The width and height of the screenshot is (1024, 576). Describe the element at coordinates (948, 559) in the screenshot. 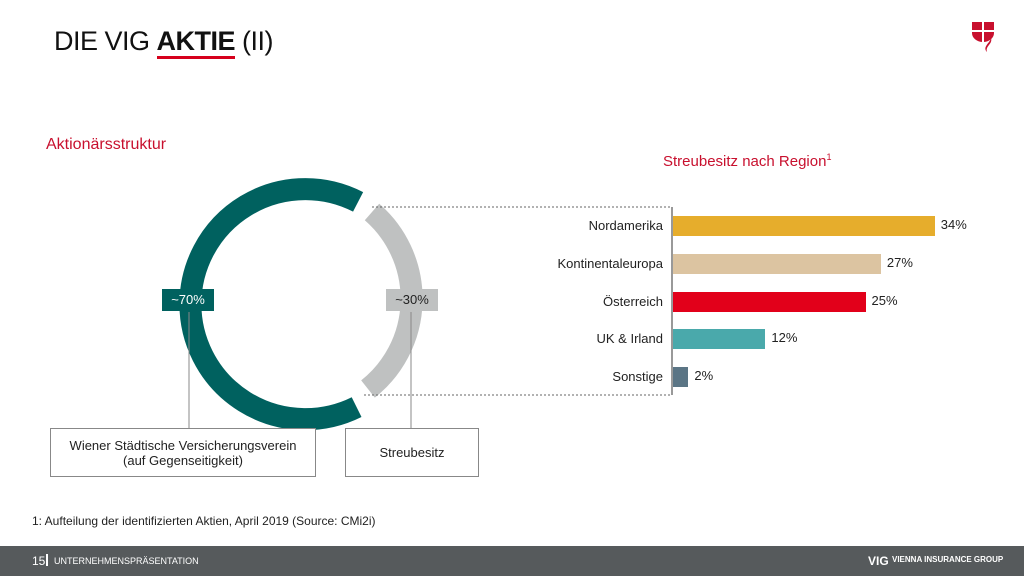

I see `footer-brand-sub: VIENNA INSURANCE GROUP` at that location.